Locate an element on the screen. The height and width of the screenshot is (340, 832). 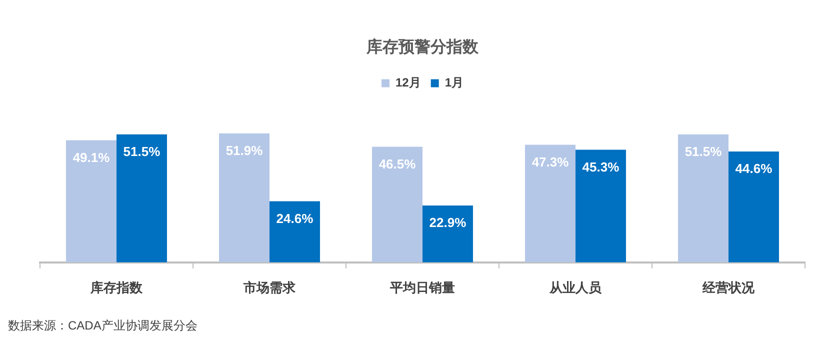
data-label: 47.3% is located at coordinates (551, 162).